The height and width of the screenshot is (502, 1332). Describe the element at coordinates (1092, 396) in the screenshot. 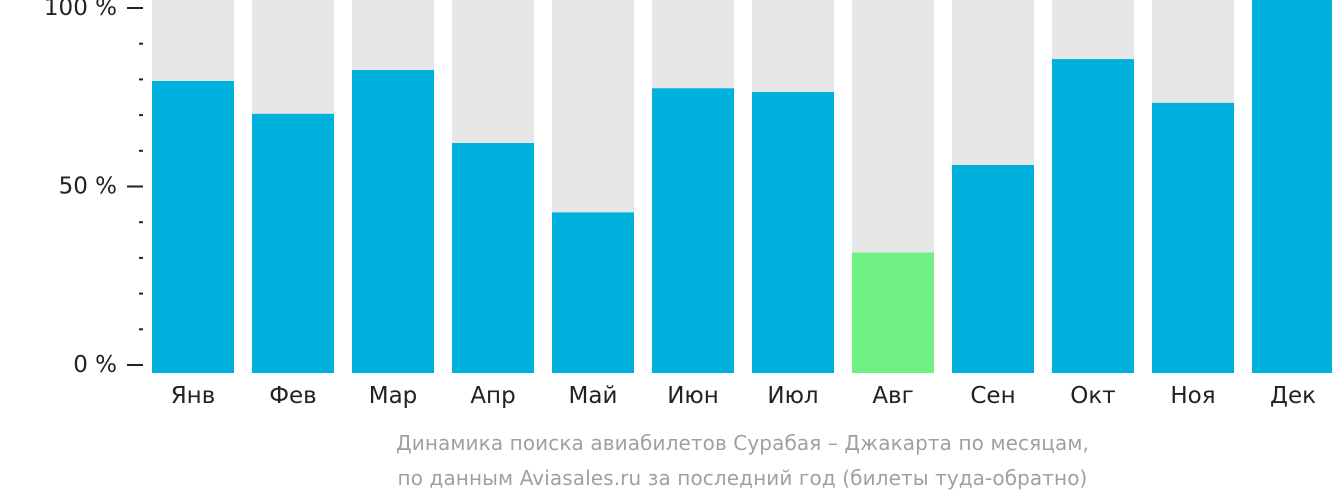

I see `x-tick-label: Окт` at that location.